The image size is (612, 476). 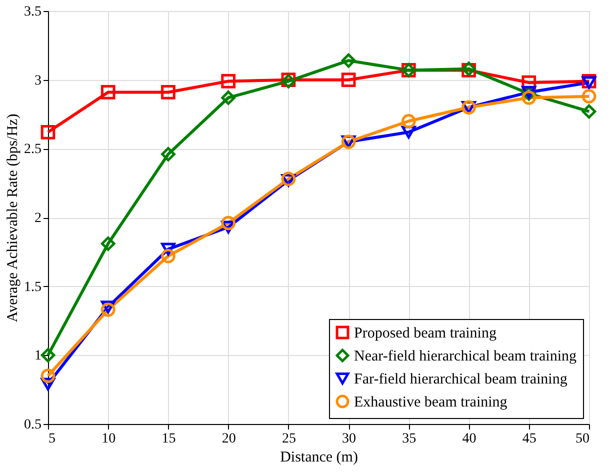 I want to click on x-tick-label: 5, so click(x=52, y=439).